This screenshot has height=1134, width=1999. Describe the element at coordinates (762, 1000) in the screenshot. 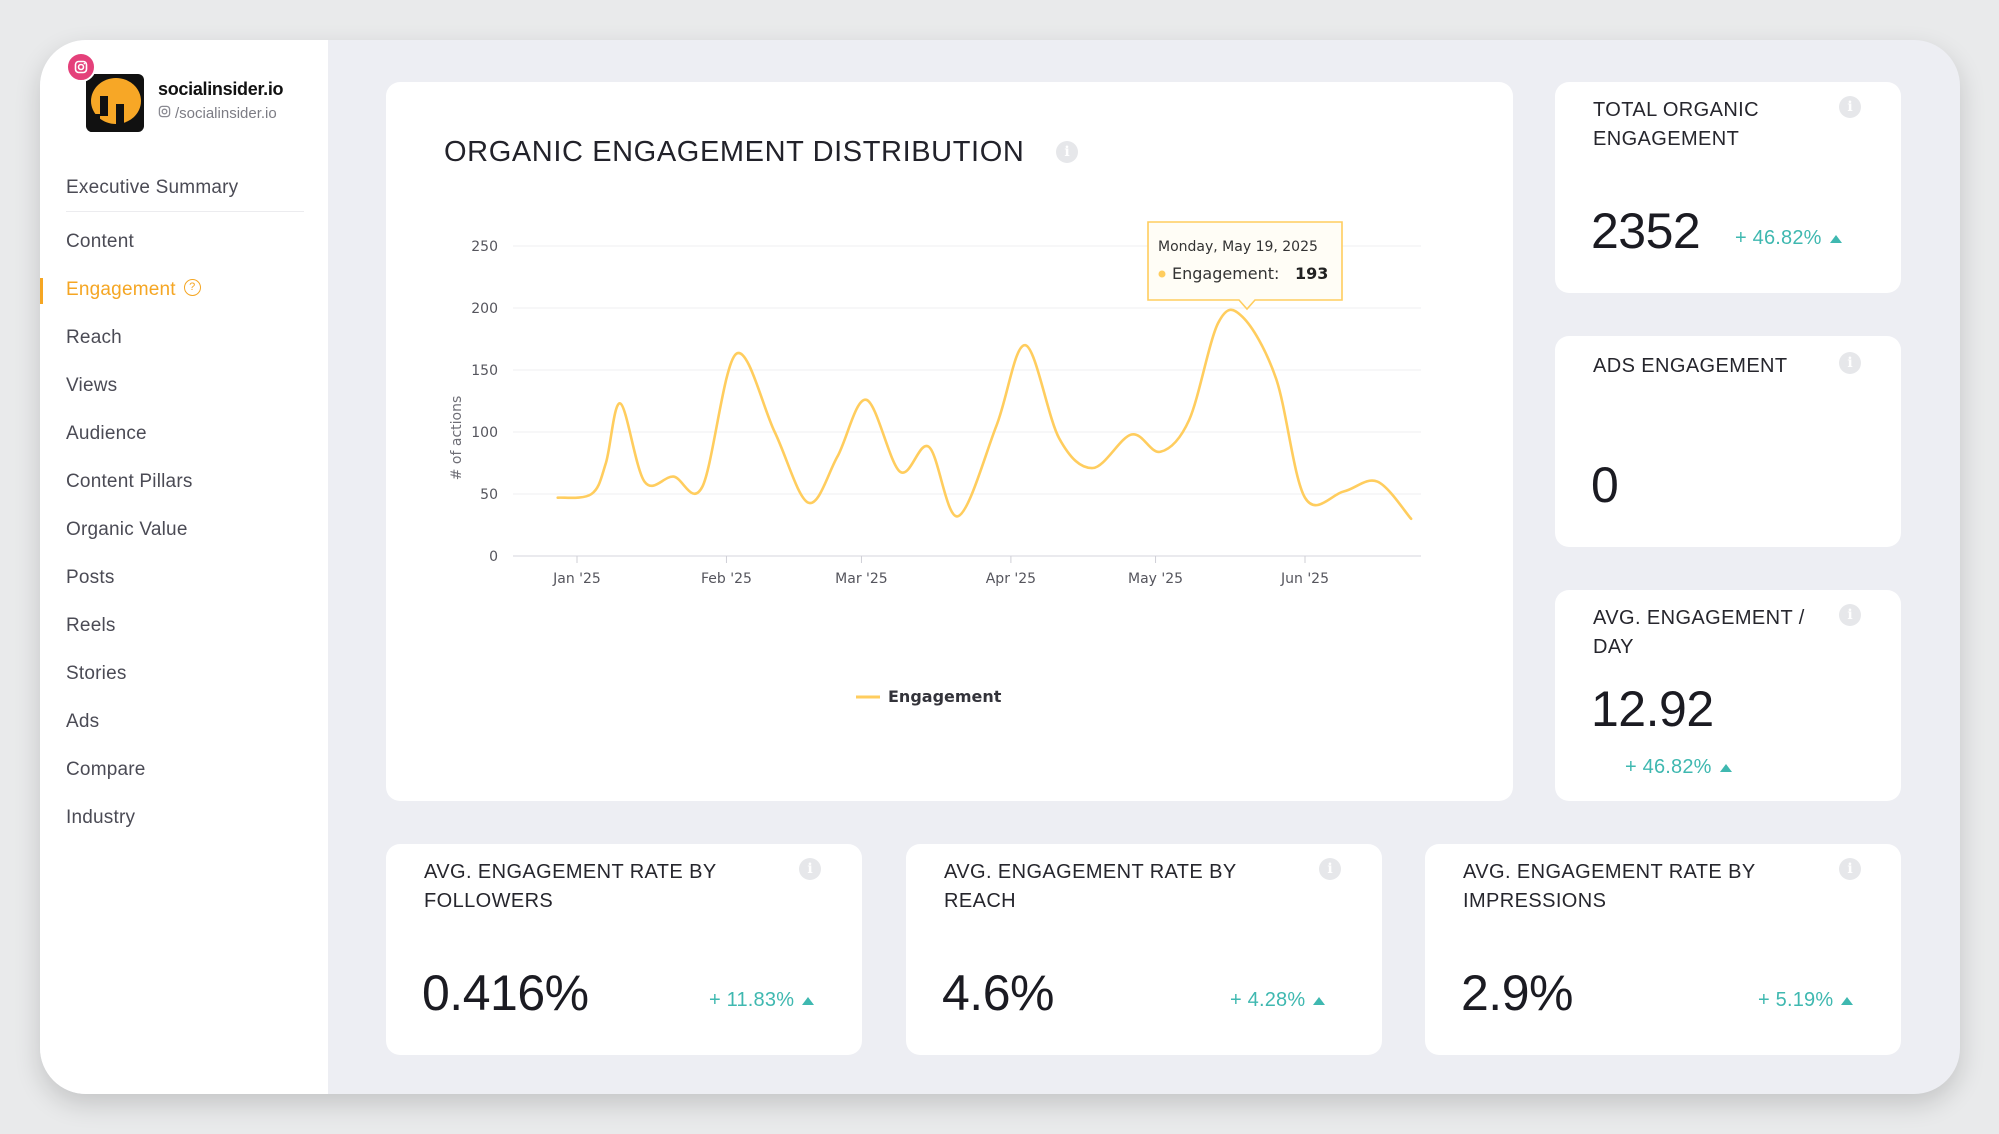

I see `kpi-delta: + 11.83%` at that location.